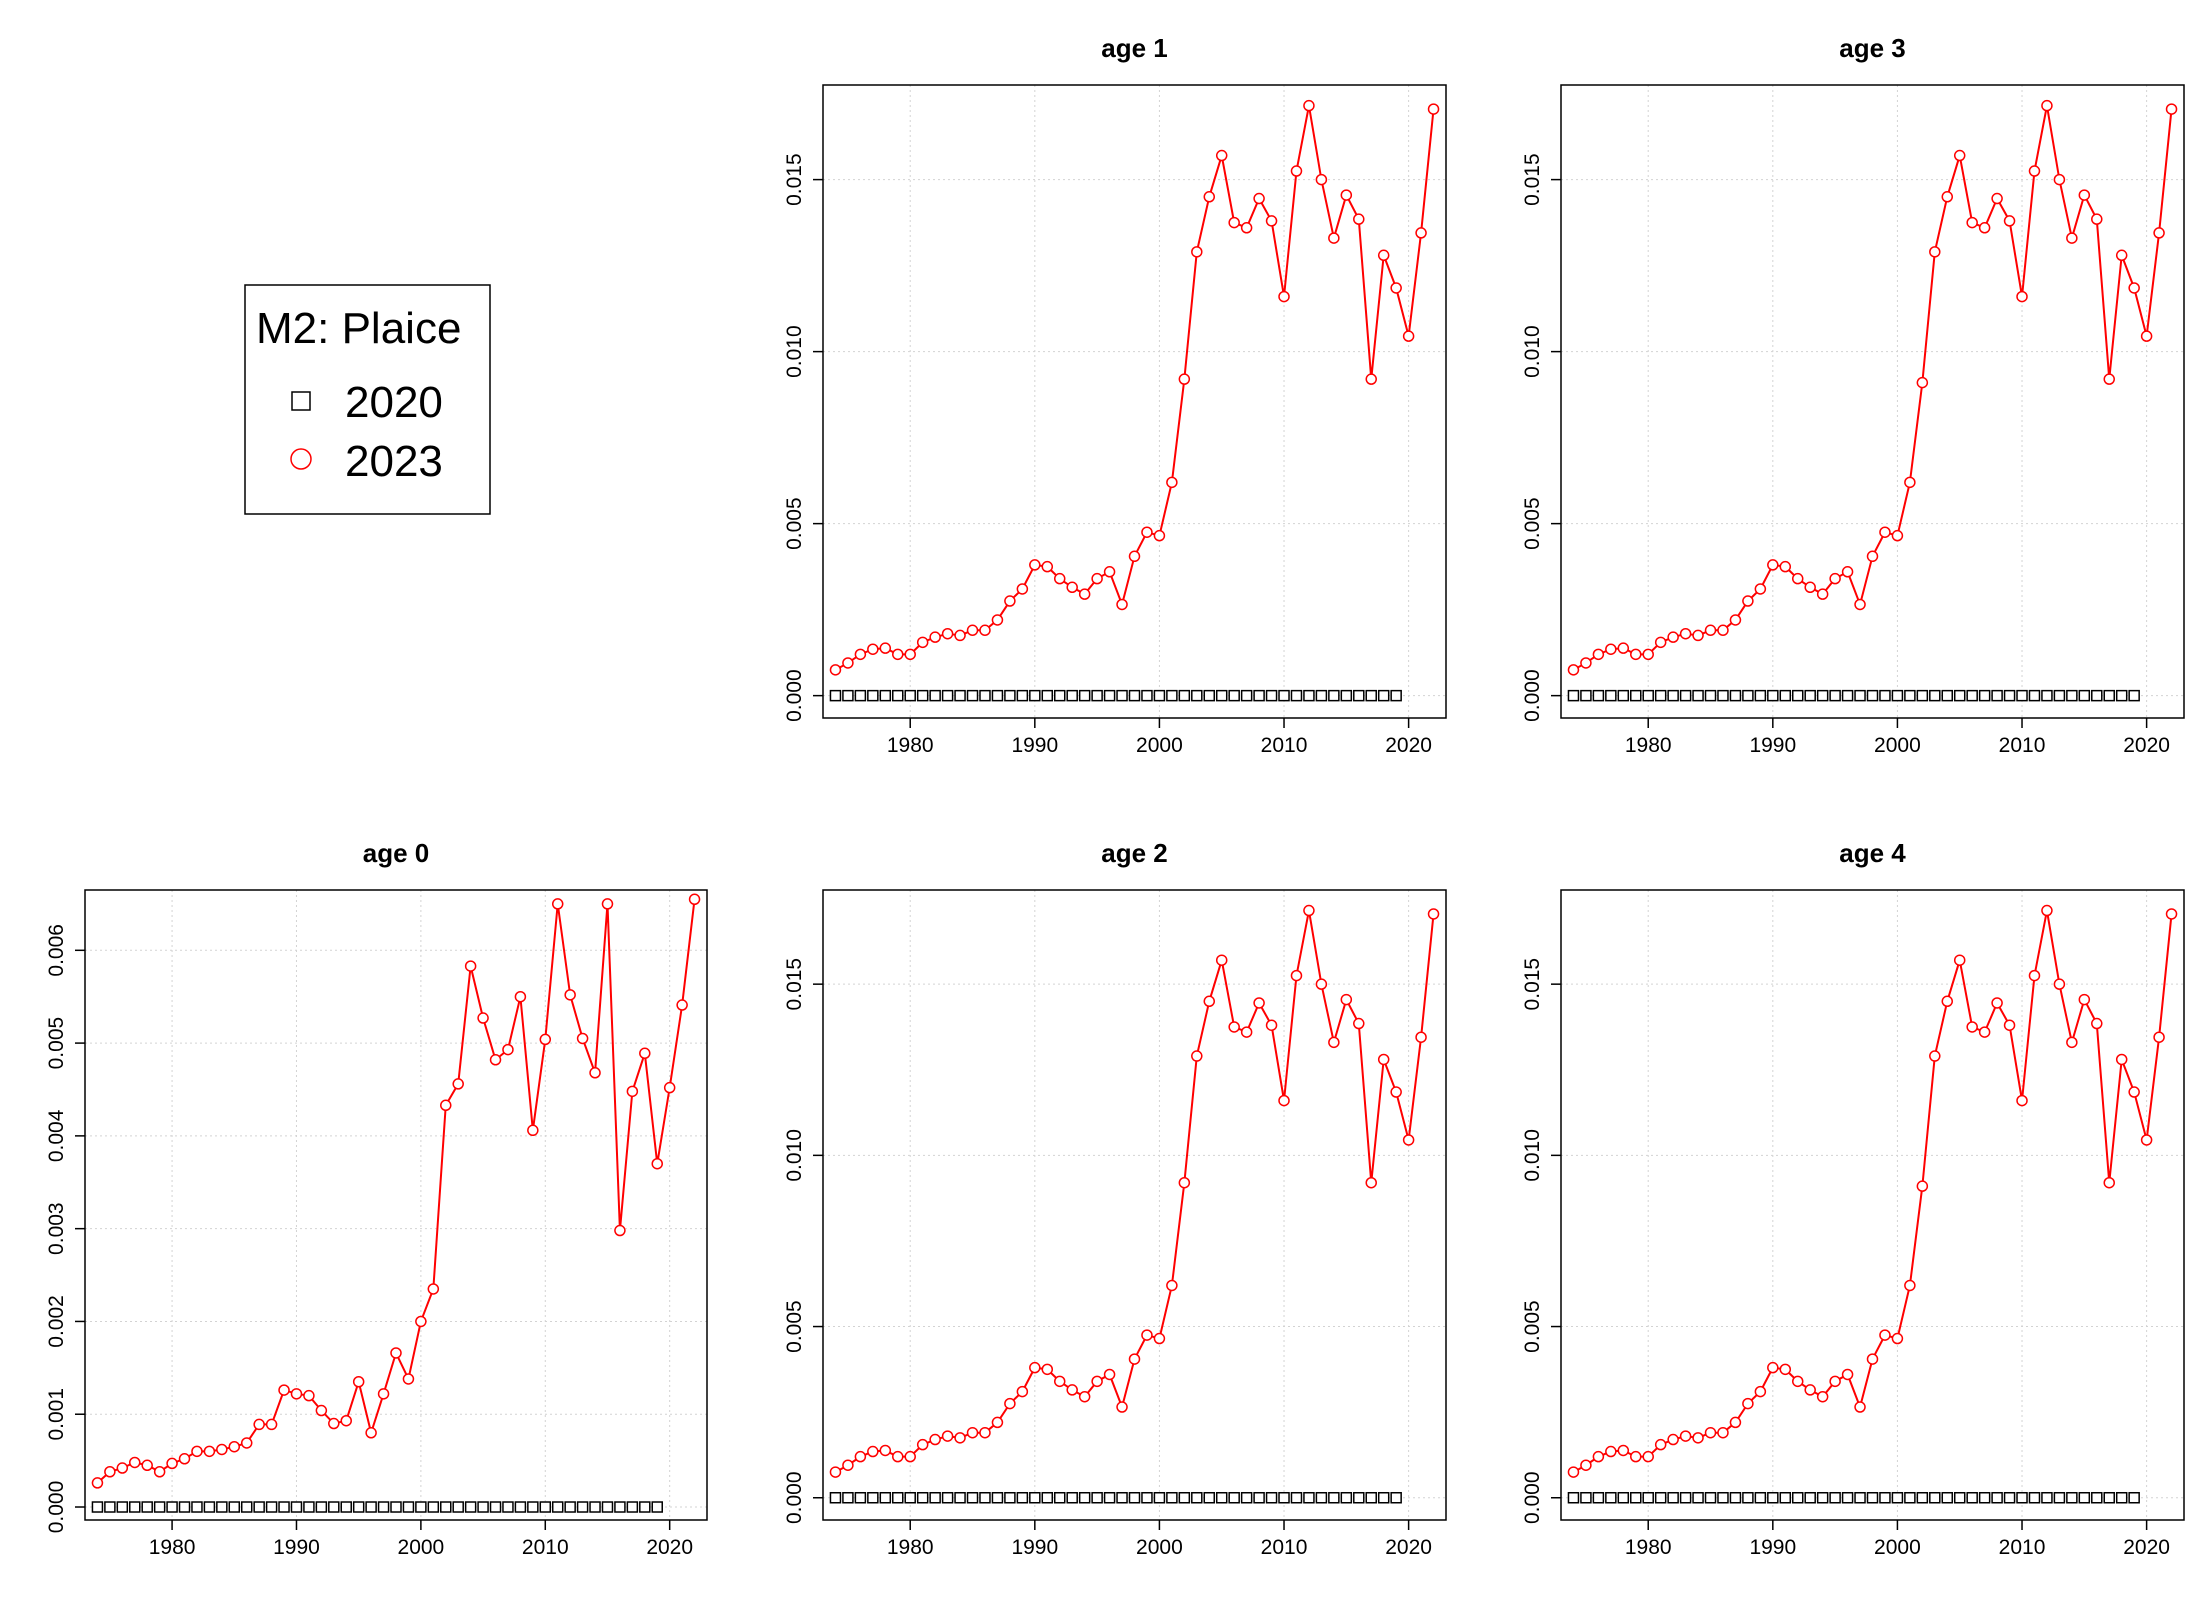  Describe the element at coordinates (1134, 853) in the screenshot. I see `panel-title: age 2` at that location.